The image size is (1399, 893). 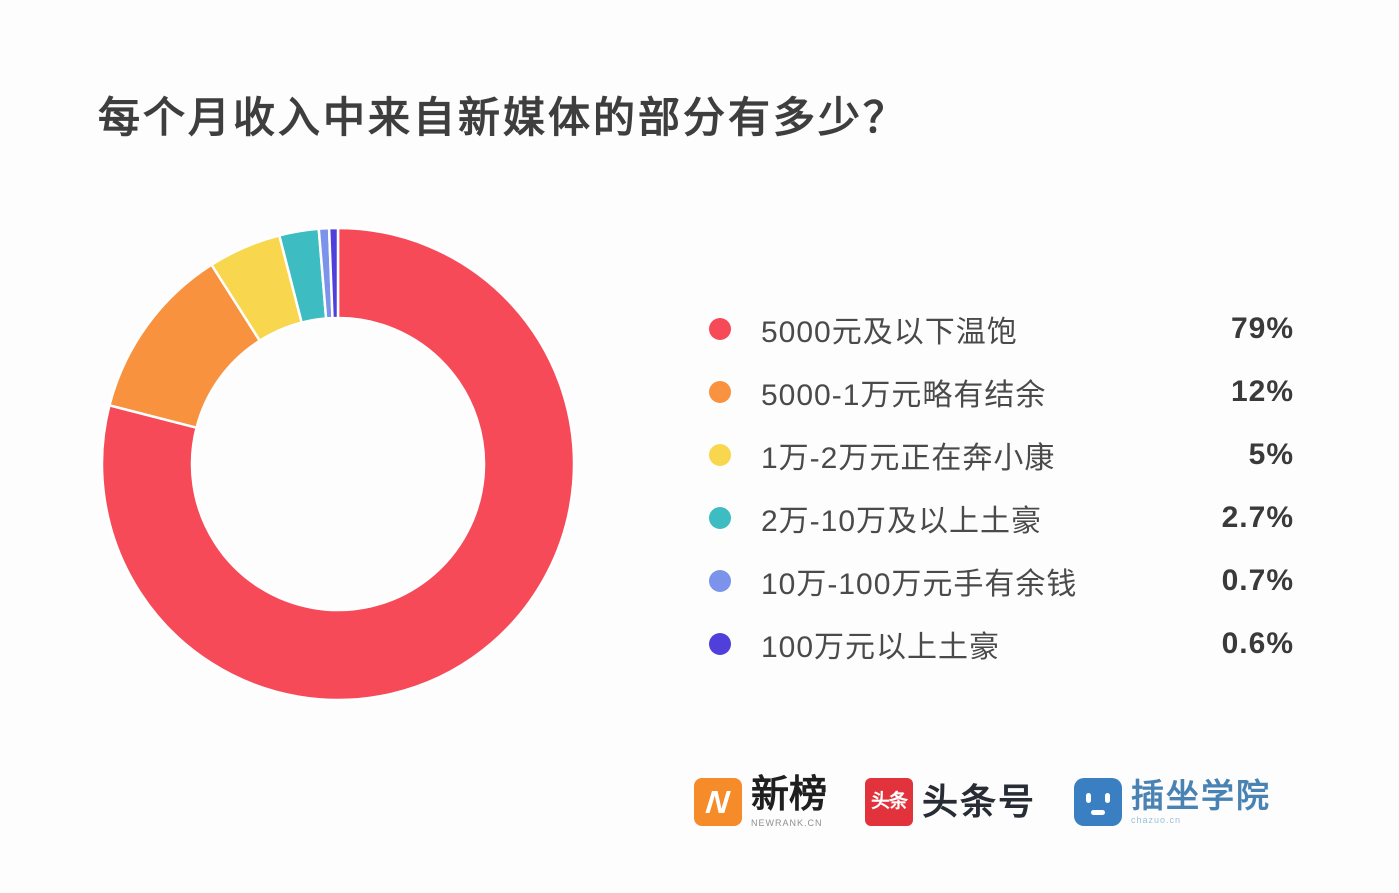 I want to click on page-title: 每个月收入中来自新媒体的部分有多少？, so click(x=503, y=117).